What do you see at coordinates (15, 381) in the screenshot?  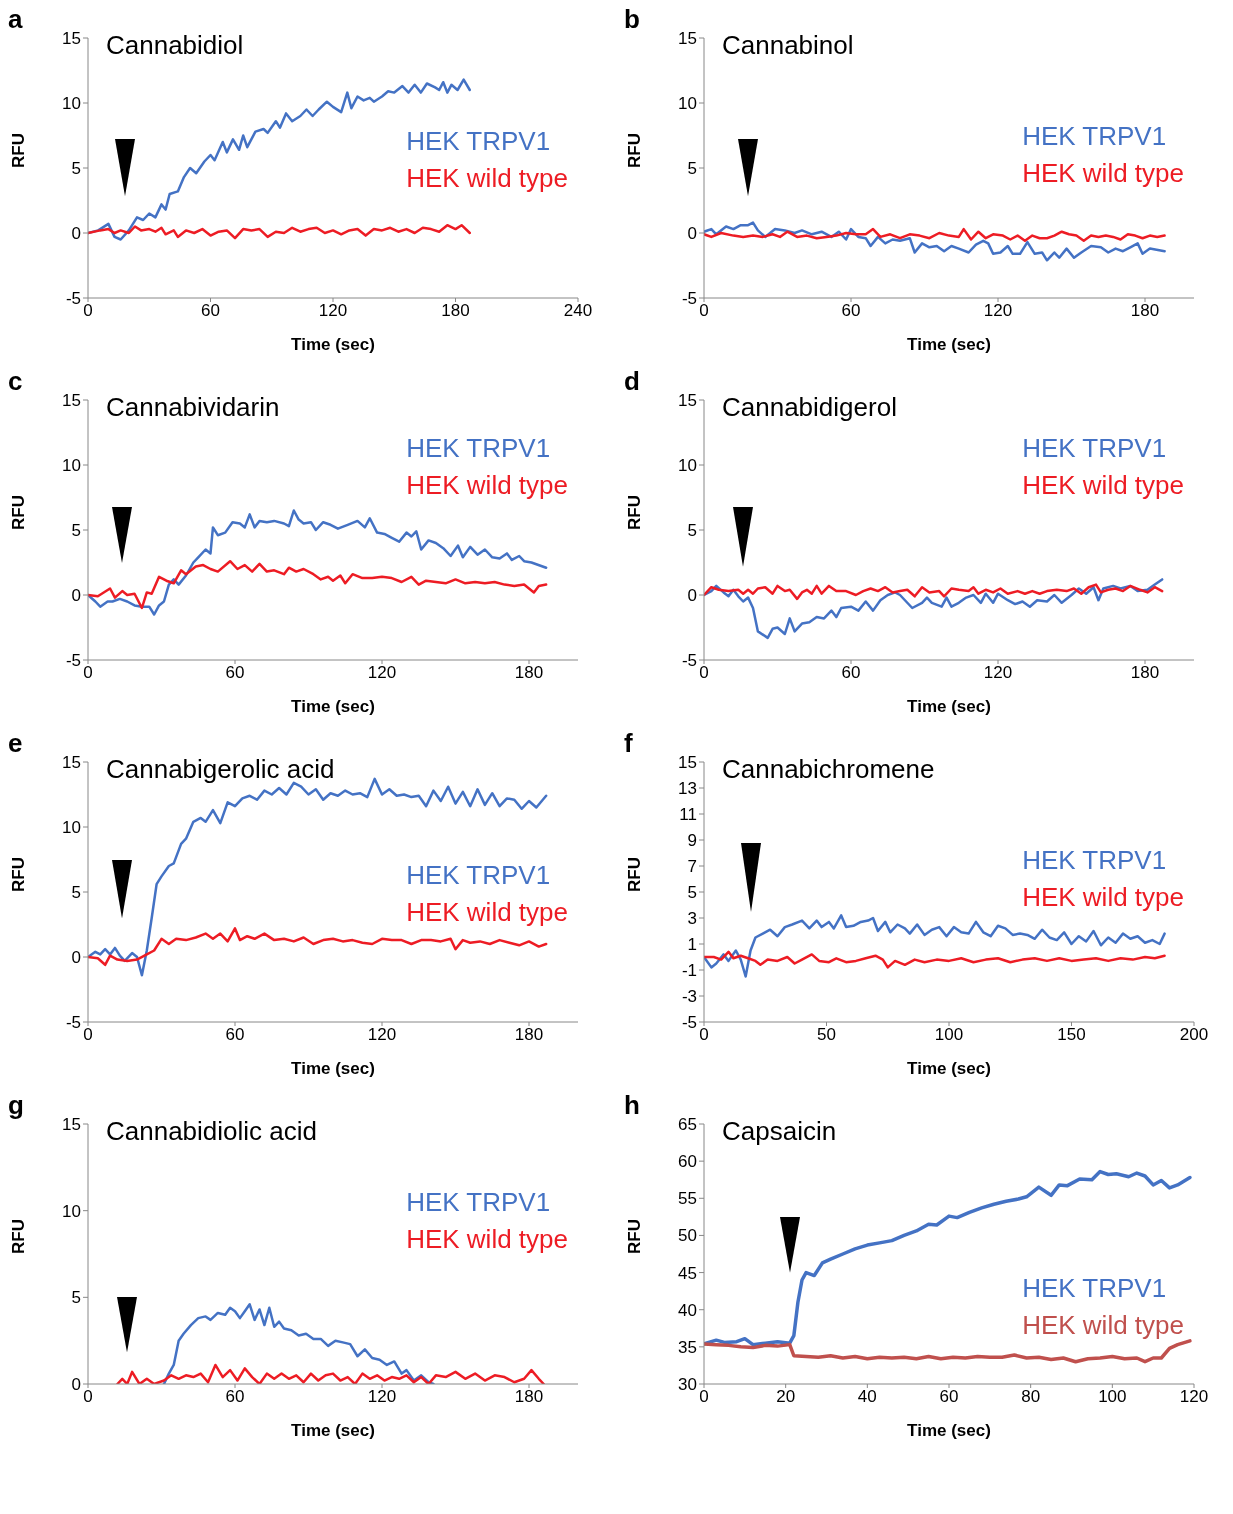 I see `text: c` at bounding box center [15, 381].